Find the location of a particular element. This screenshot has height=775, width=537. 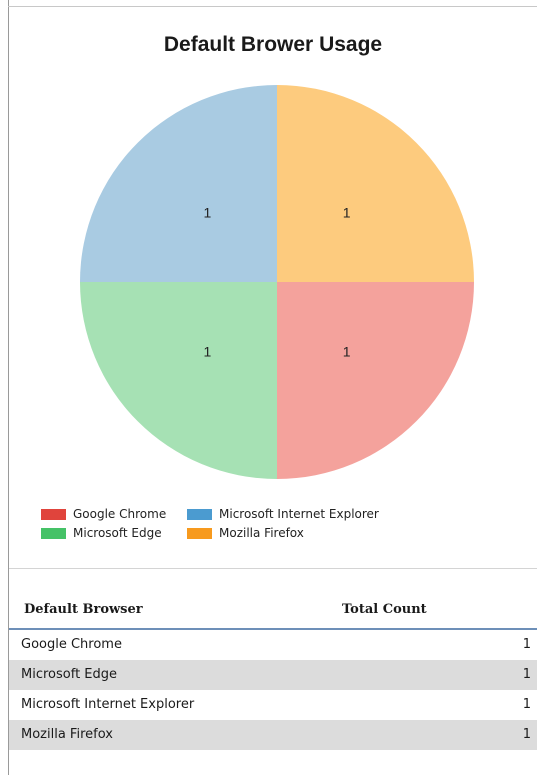

pie-data-label-microsoft-edge: 1 is located at coordinates (207, 352).